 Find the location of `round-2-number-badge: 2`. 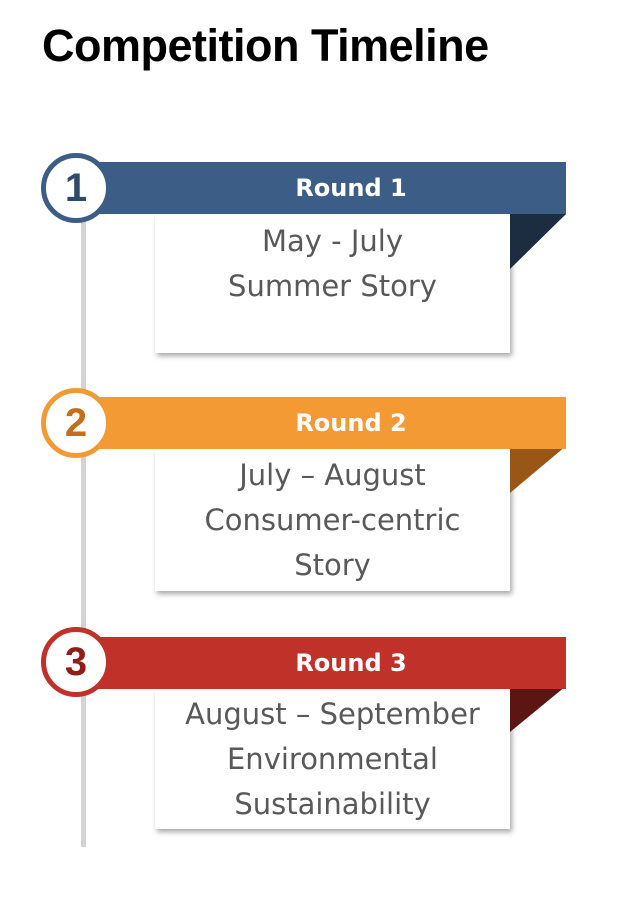

round-2-number-badge: 2 is located at coordinates (76, 423).